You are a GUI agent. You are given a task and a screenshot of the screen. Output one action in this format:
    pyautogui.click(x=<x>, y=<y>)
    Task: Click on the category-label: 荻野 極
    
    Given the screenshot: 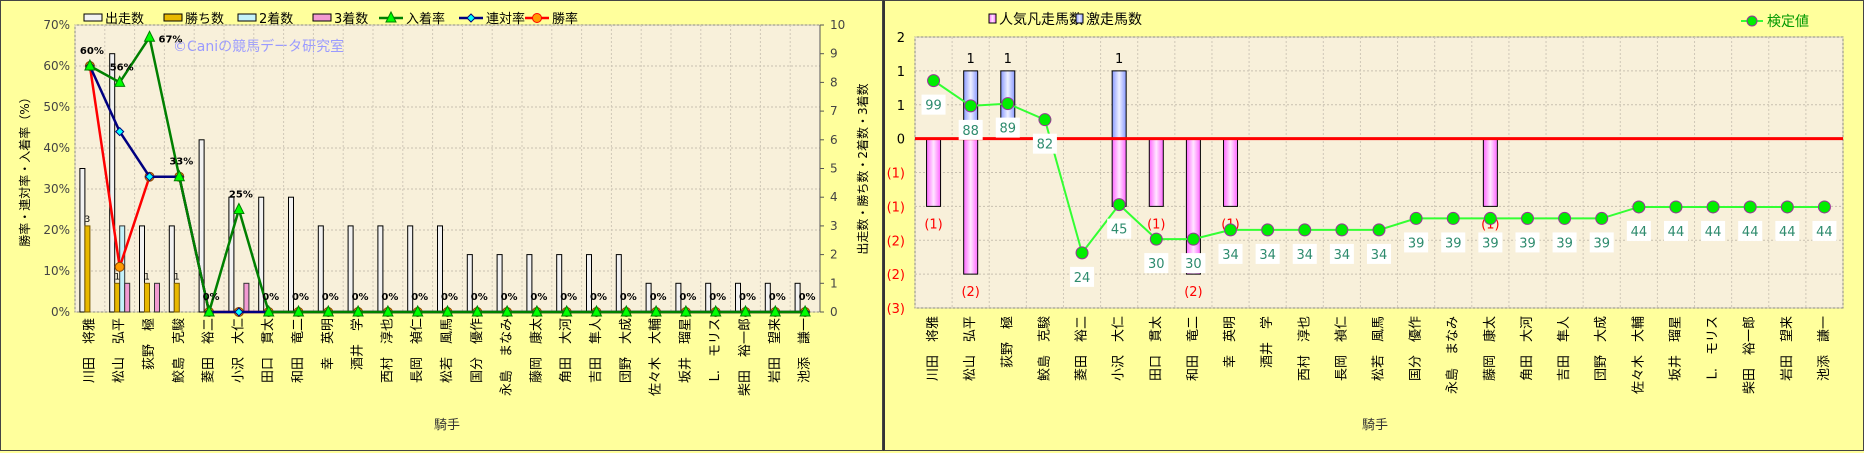 What is the action you would take?
    pyautogui.click(x=1007, y=342)
    